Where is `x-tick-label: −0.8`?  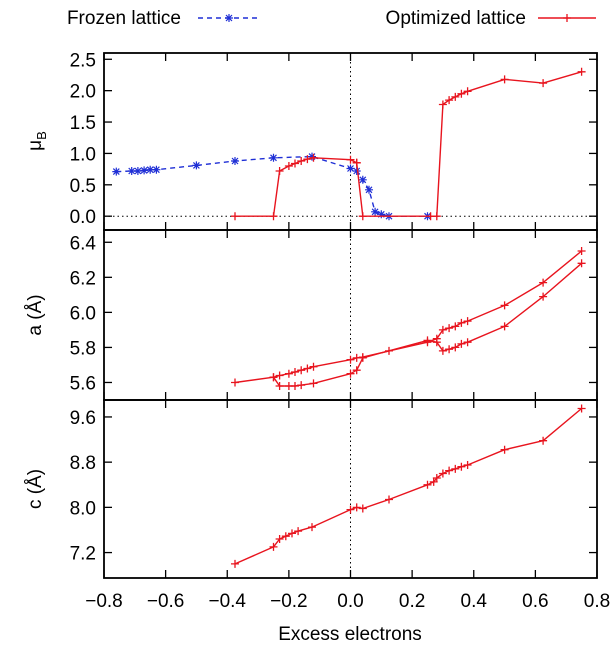 x-tick-label: −0.8 is located at coordinates (104, 601).